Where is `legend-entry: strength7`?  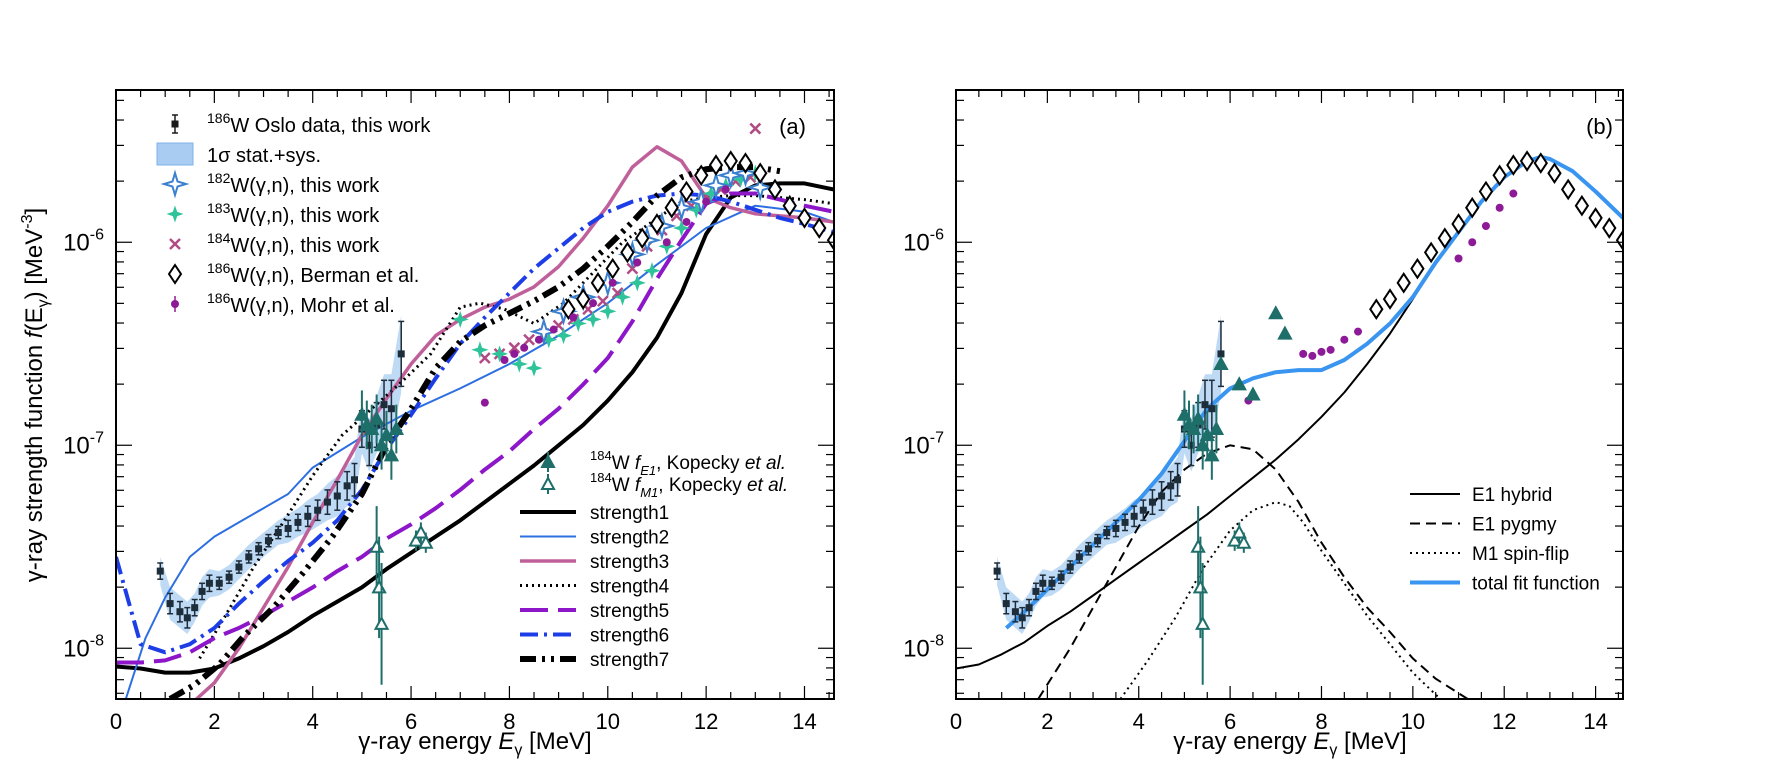
legend-entry: strength7 is located at coordinates (594, 660).